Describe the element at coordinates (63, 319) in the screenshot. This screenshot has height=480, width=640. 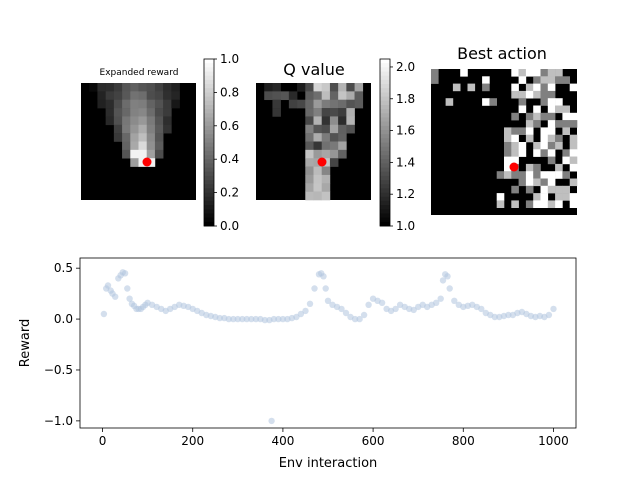
I see `y-tick-label: 0.0` at that location.